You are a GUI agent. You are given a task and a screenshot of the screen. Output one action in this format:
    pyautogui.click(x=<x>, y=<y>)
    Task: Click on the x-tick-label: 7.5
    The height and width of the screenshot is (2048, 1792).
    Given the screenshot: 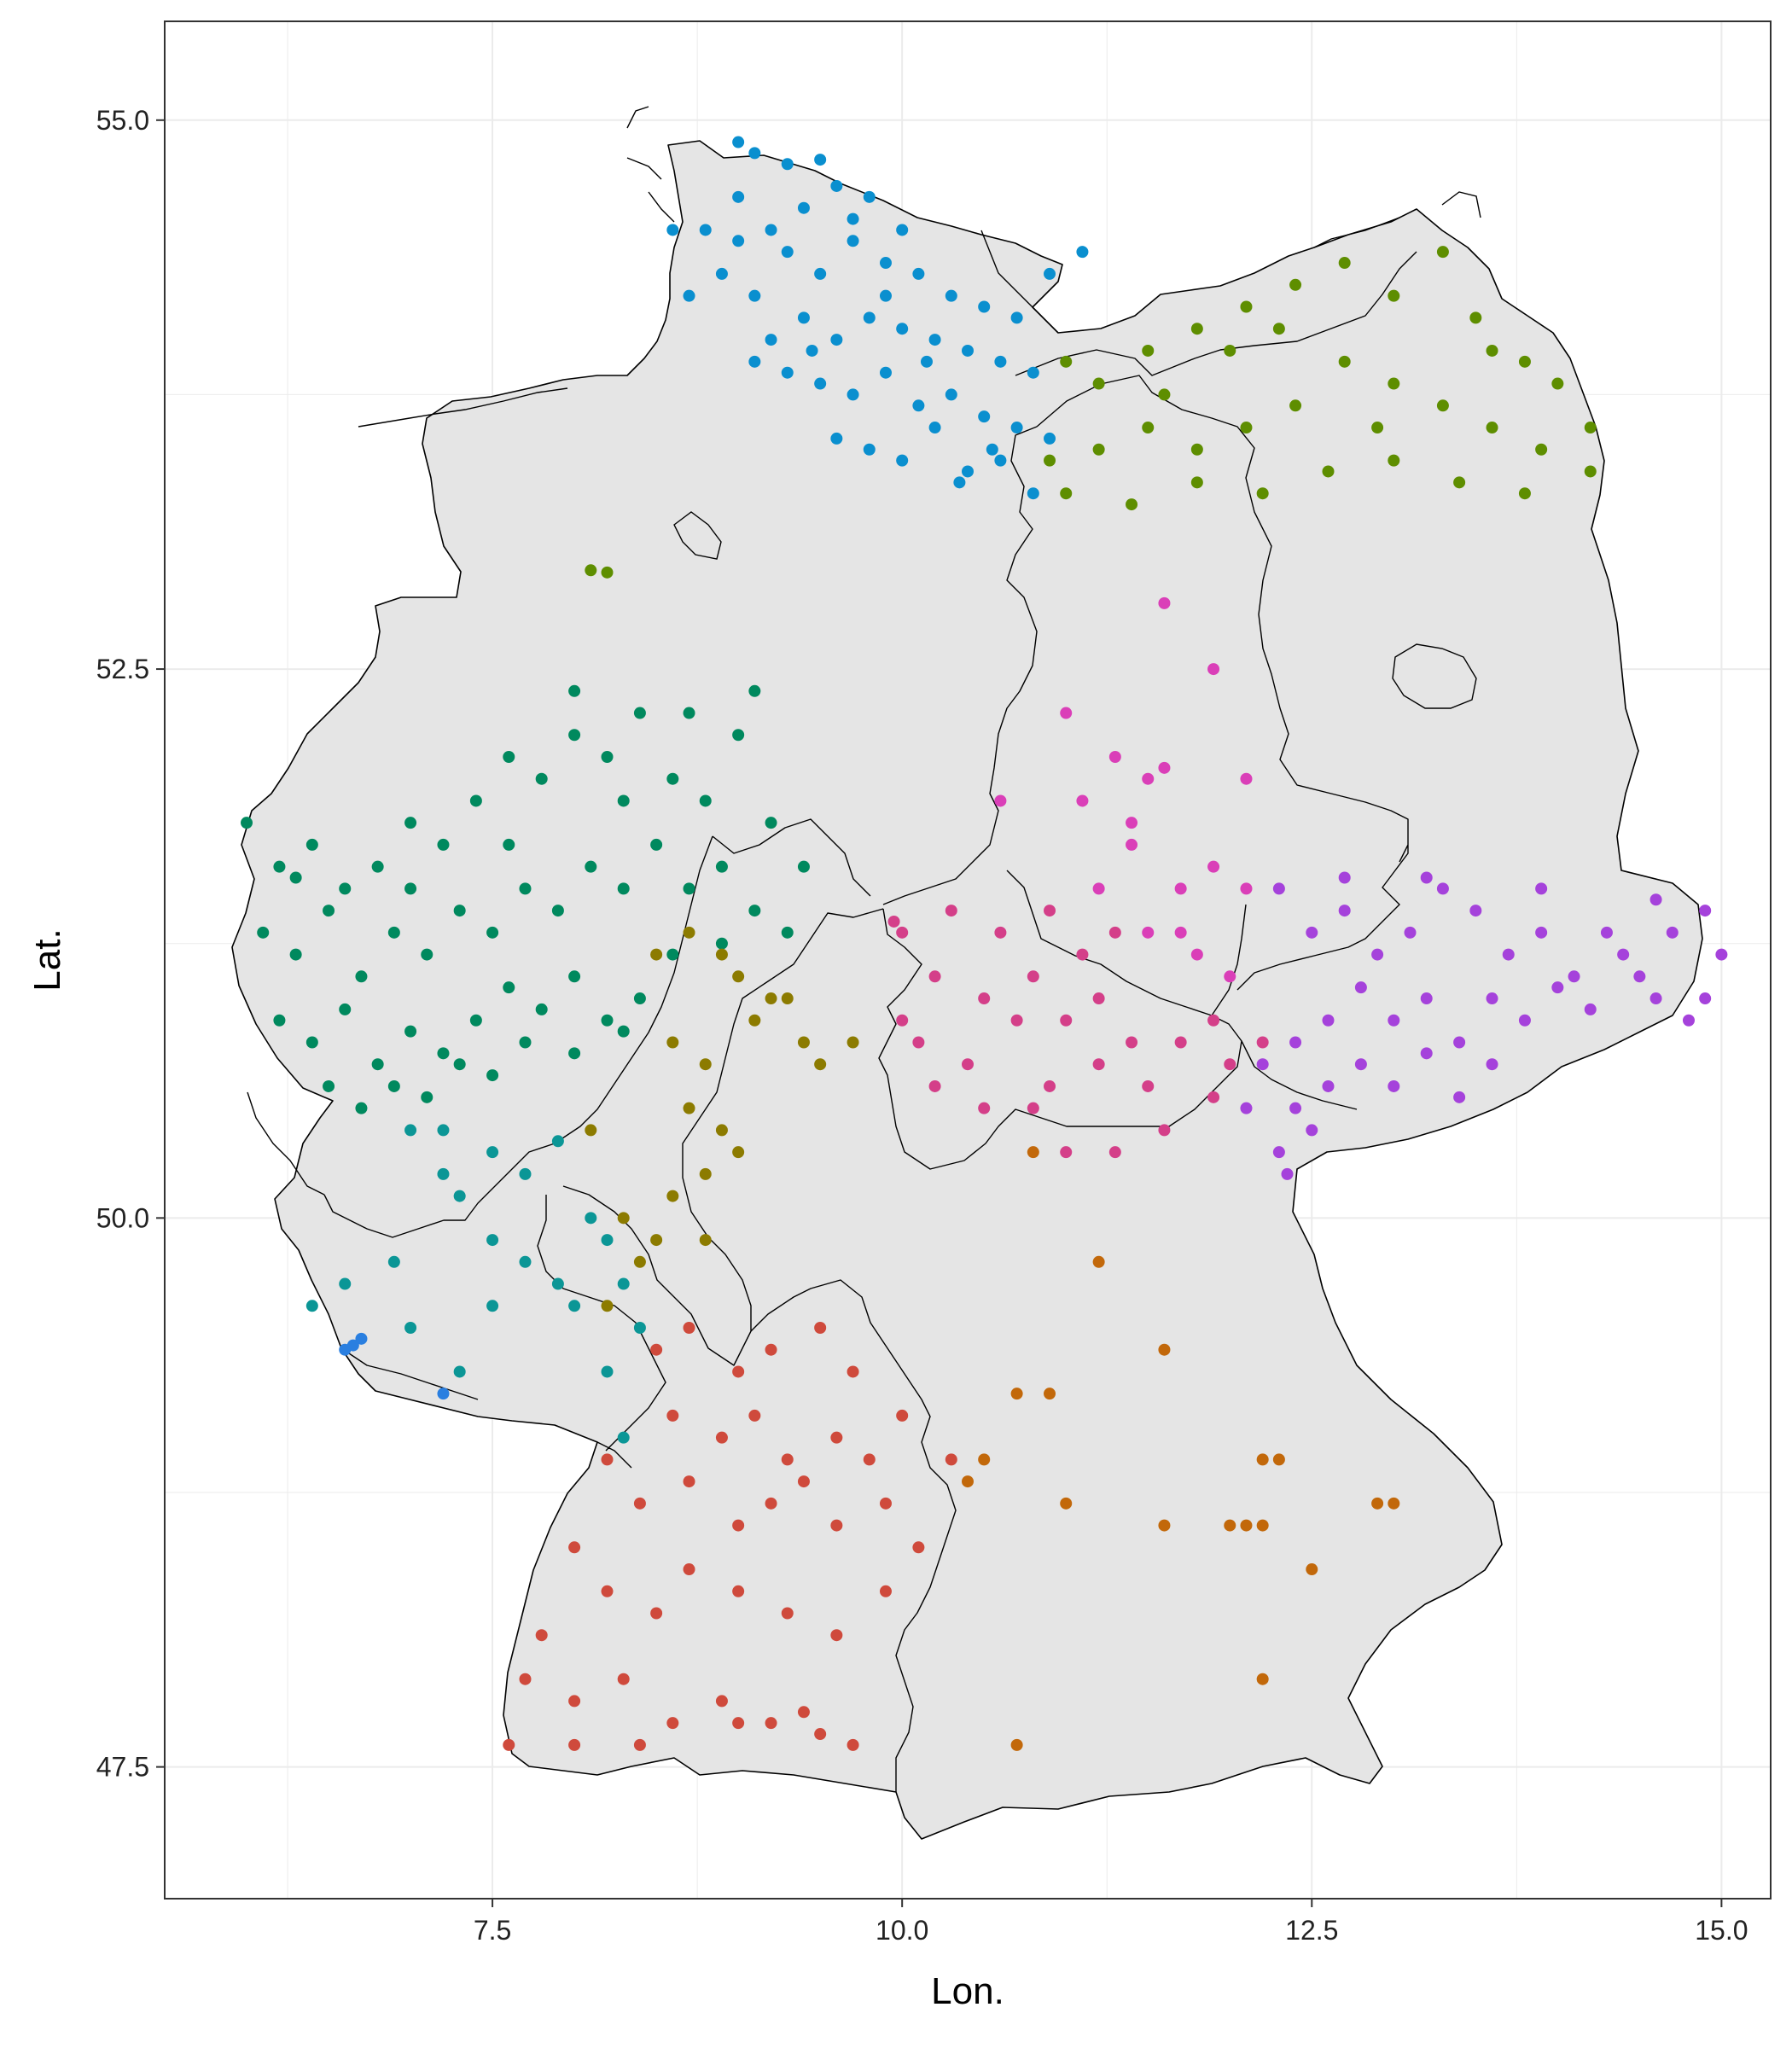 What is the action you would take?
    pyautogui.click(x=493, y=1931)
    